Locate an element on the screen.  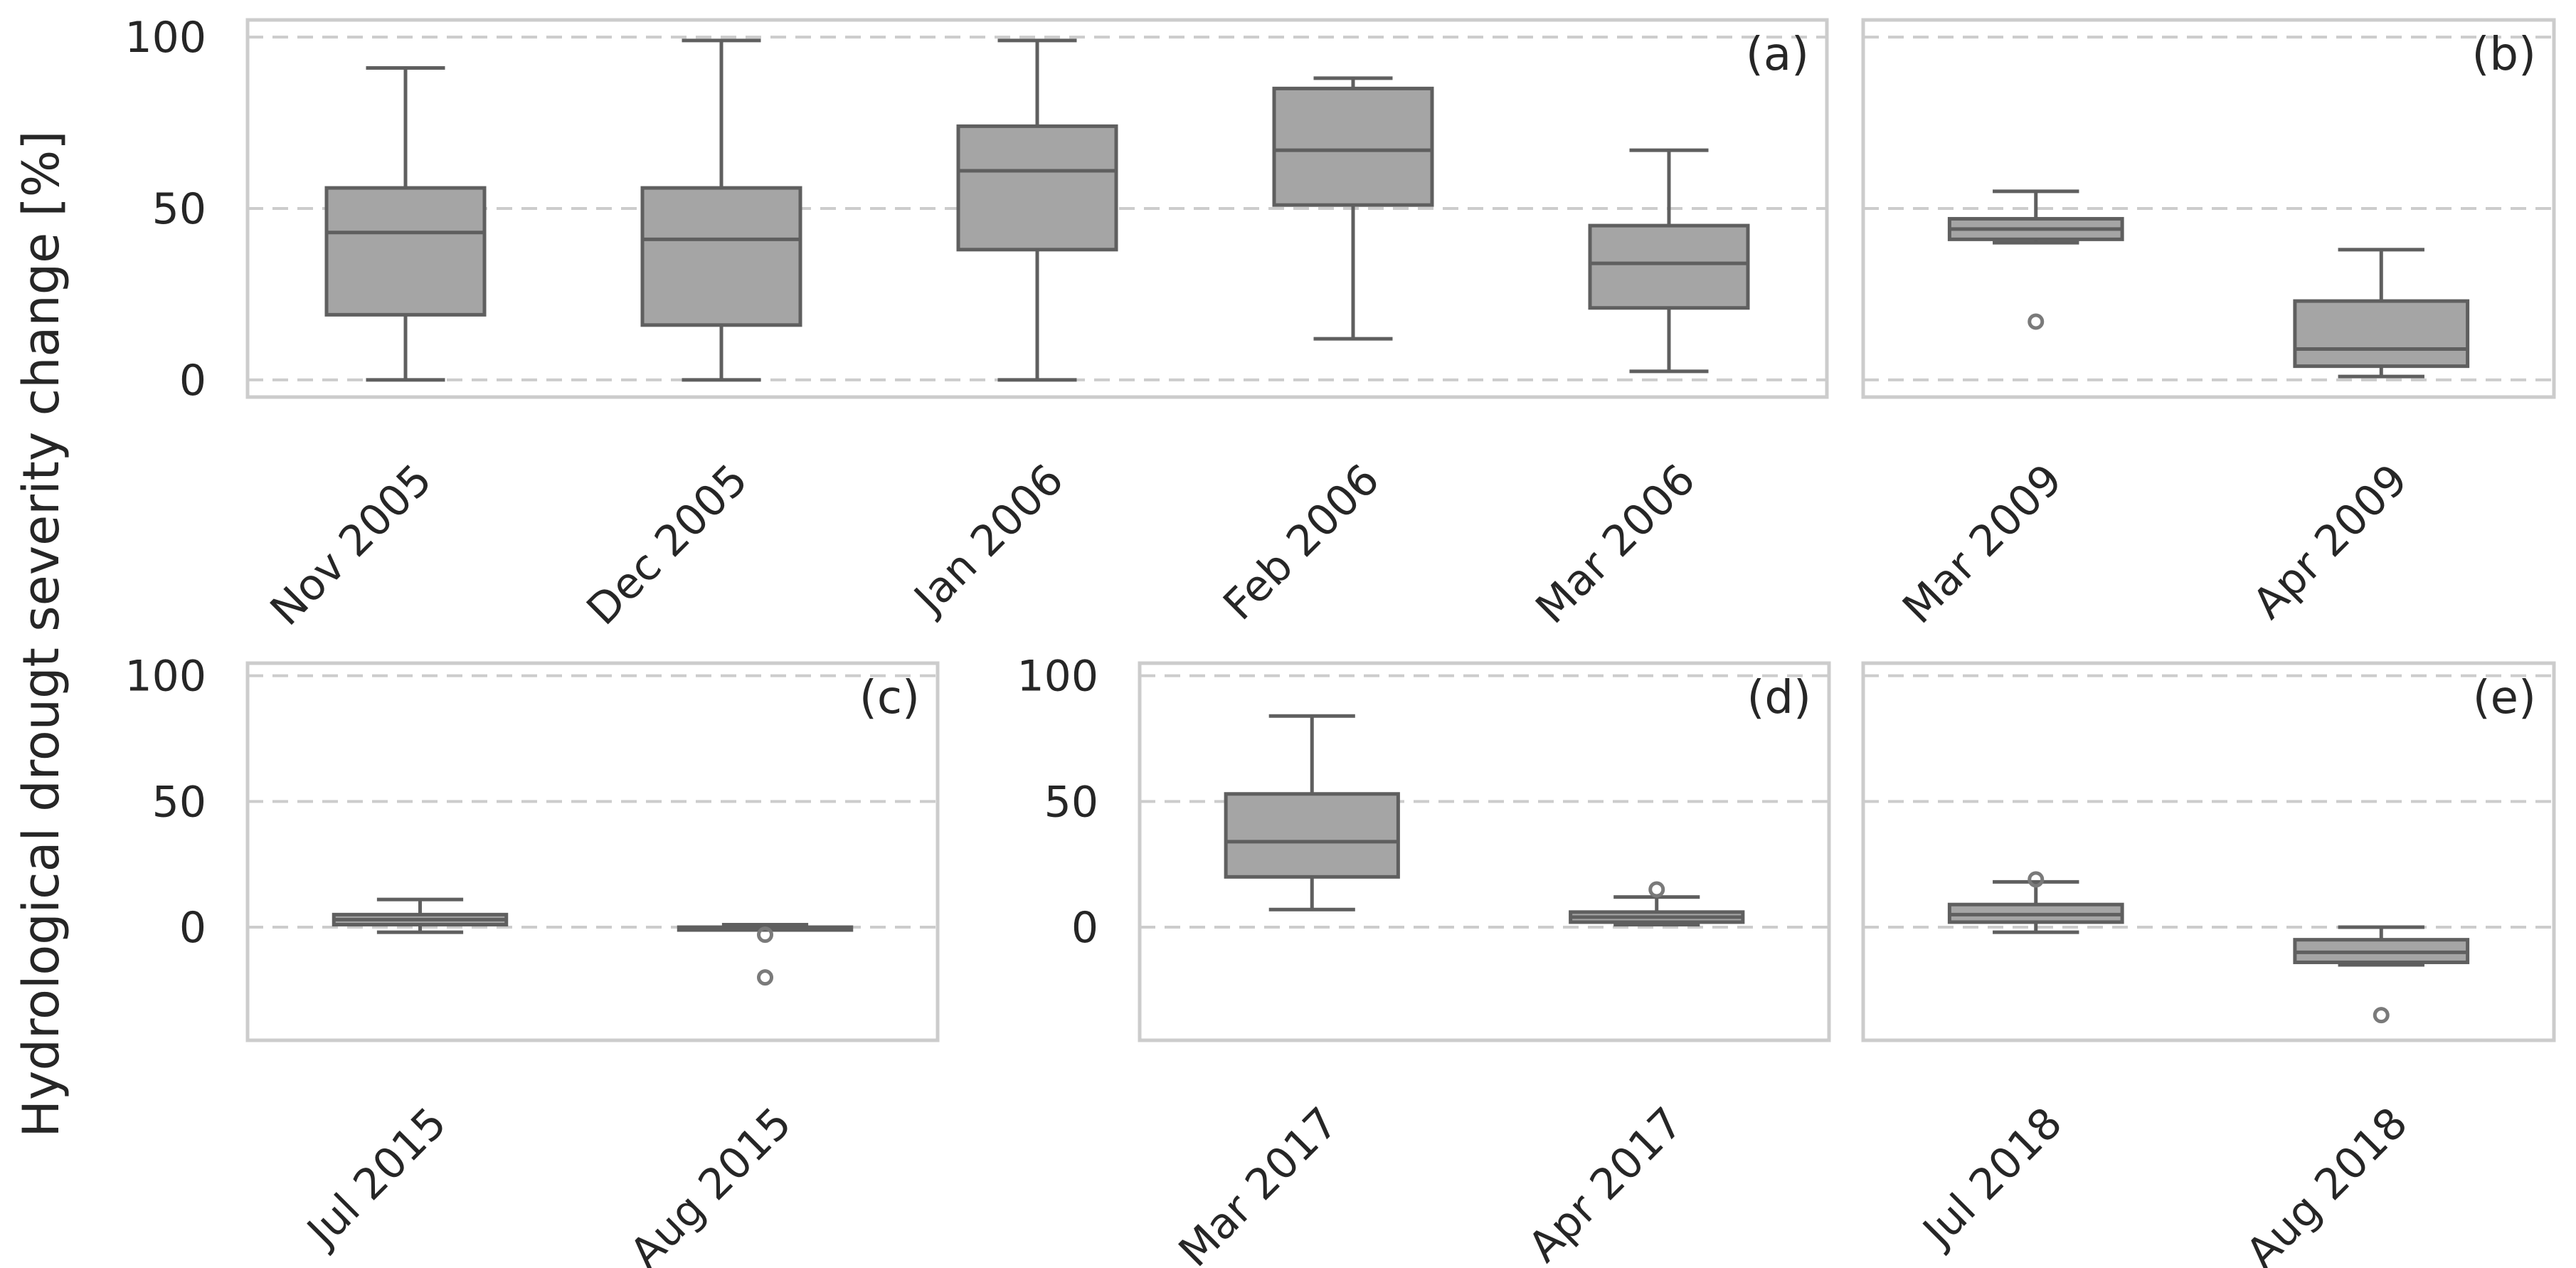
panel-label: (b) is located at coordinates (2503, 54).